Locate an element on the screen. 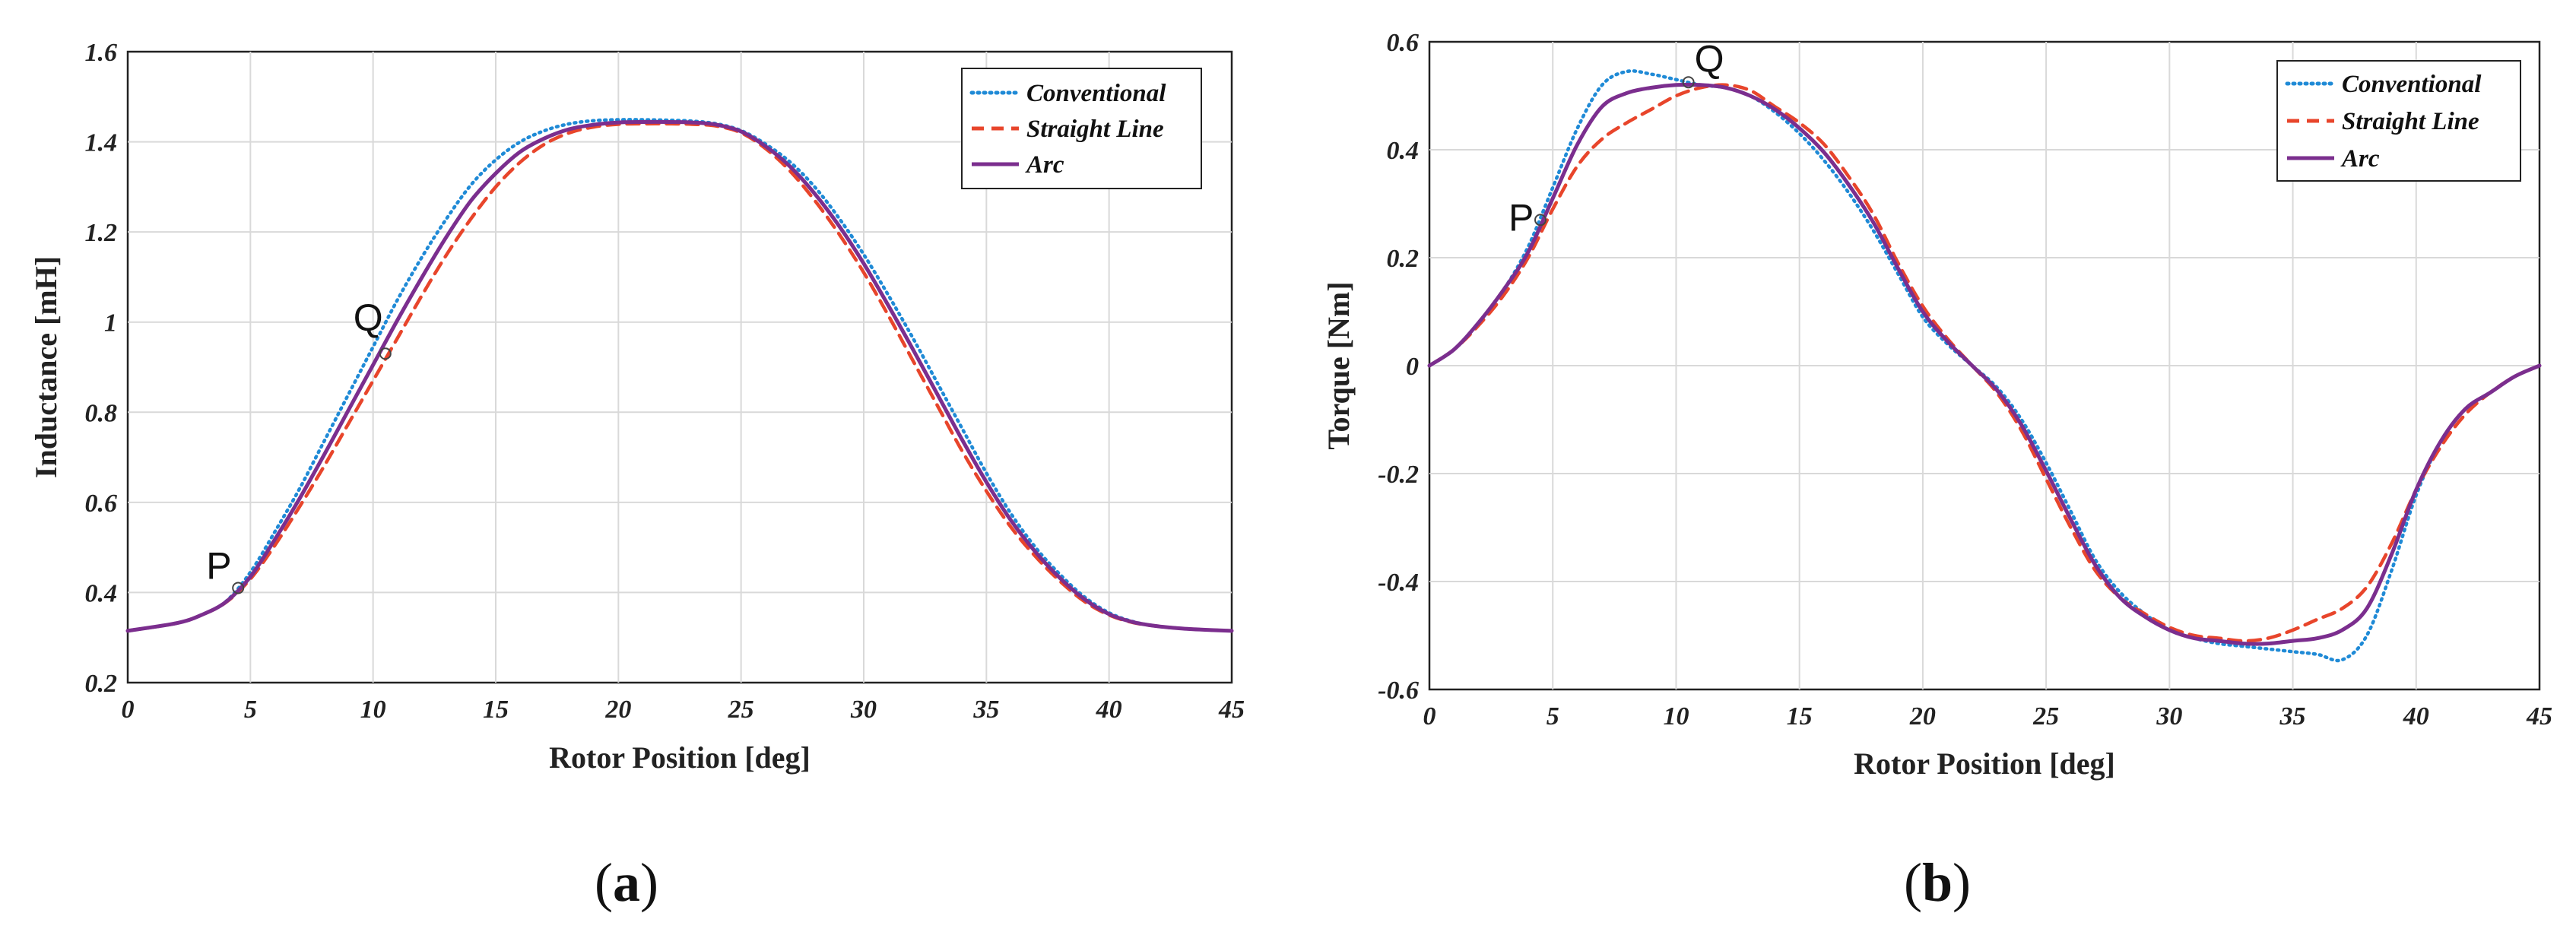 Image resolution: width=2576 pixels, height=935 pixels. caption-letter-a: a is located at coordinates (627, 882).